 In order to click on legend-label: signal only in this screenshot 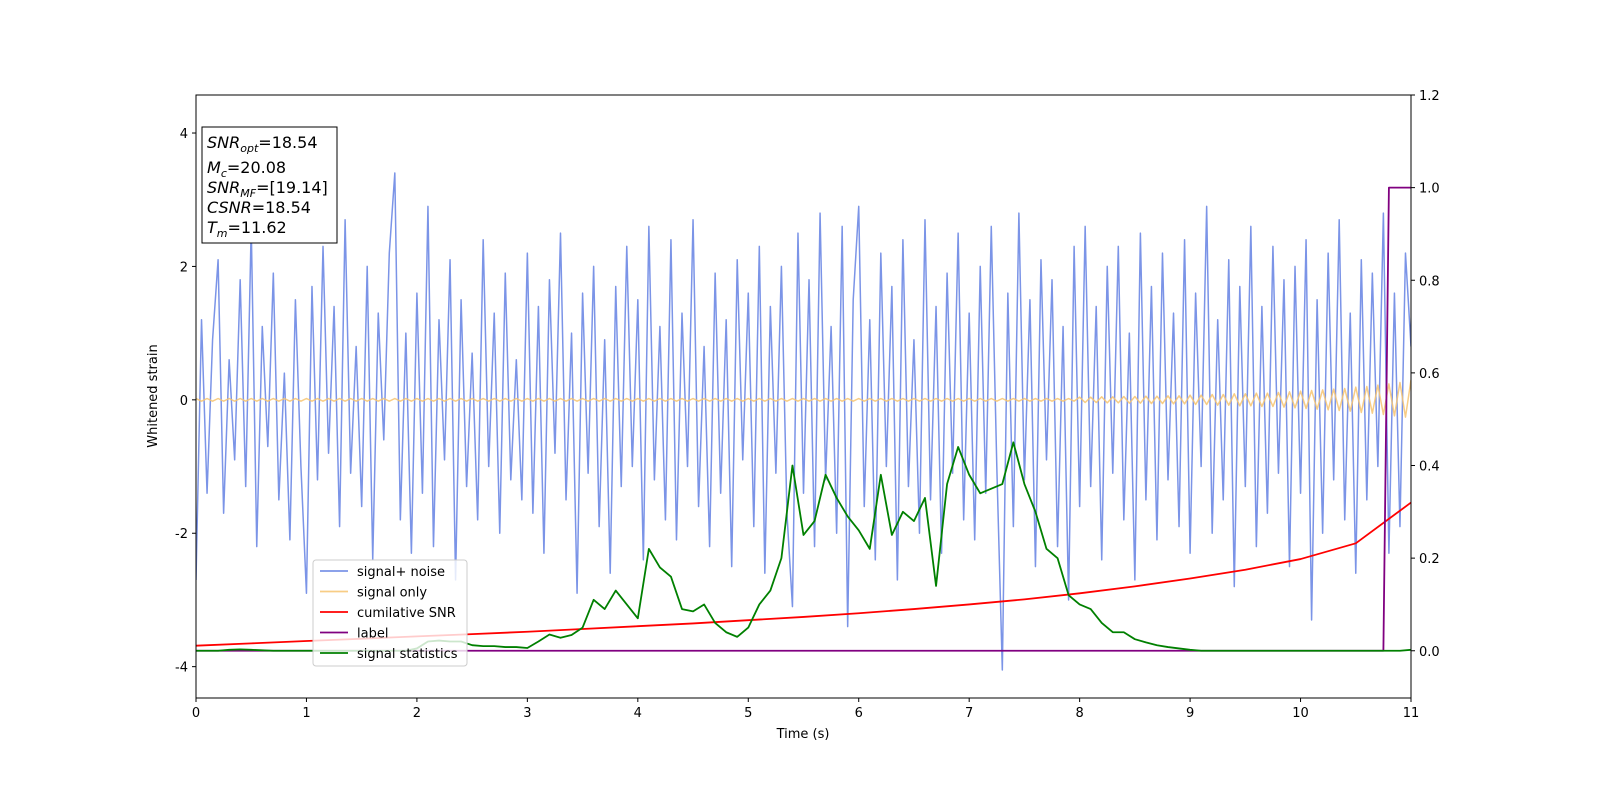, I will do `click(392, 593)`.